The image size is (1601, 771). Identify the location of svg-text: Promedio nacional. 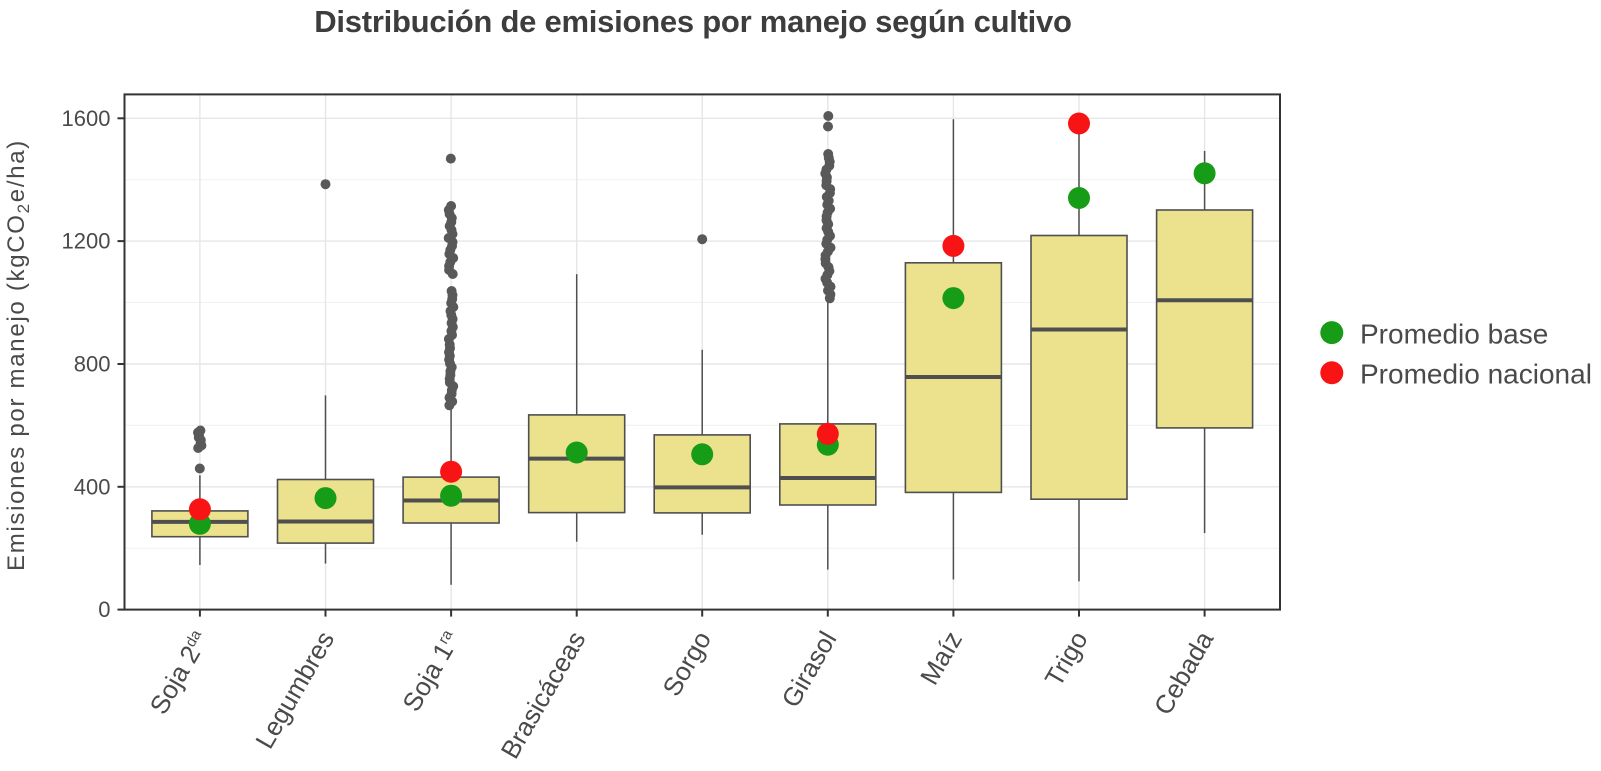
(1476, 374).